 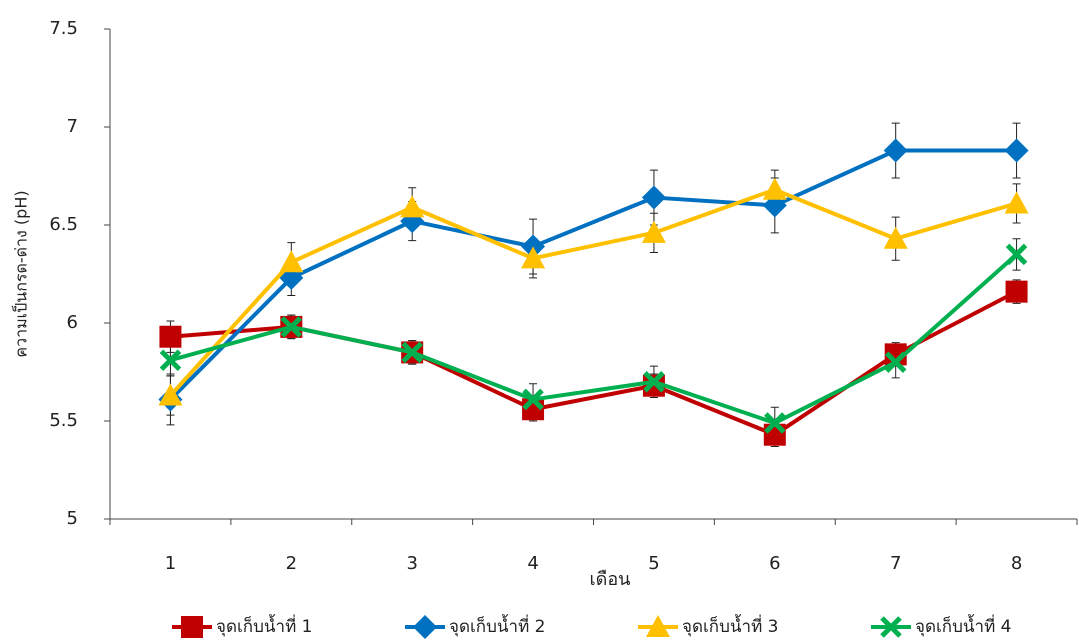 What do you see at coordinates (610, 579) in the screenshot?
I see `x-axis-title: เดือน` at bounding box center [610, 579].